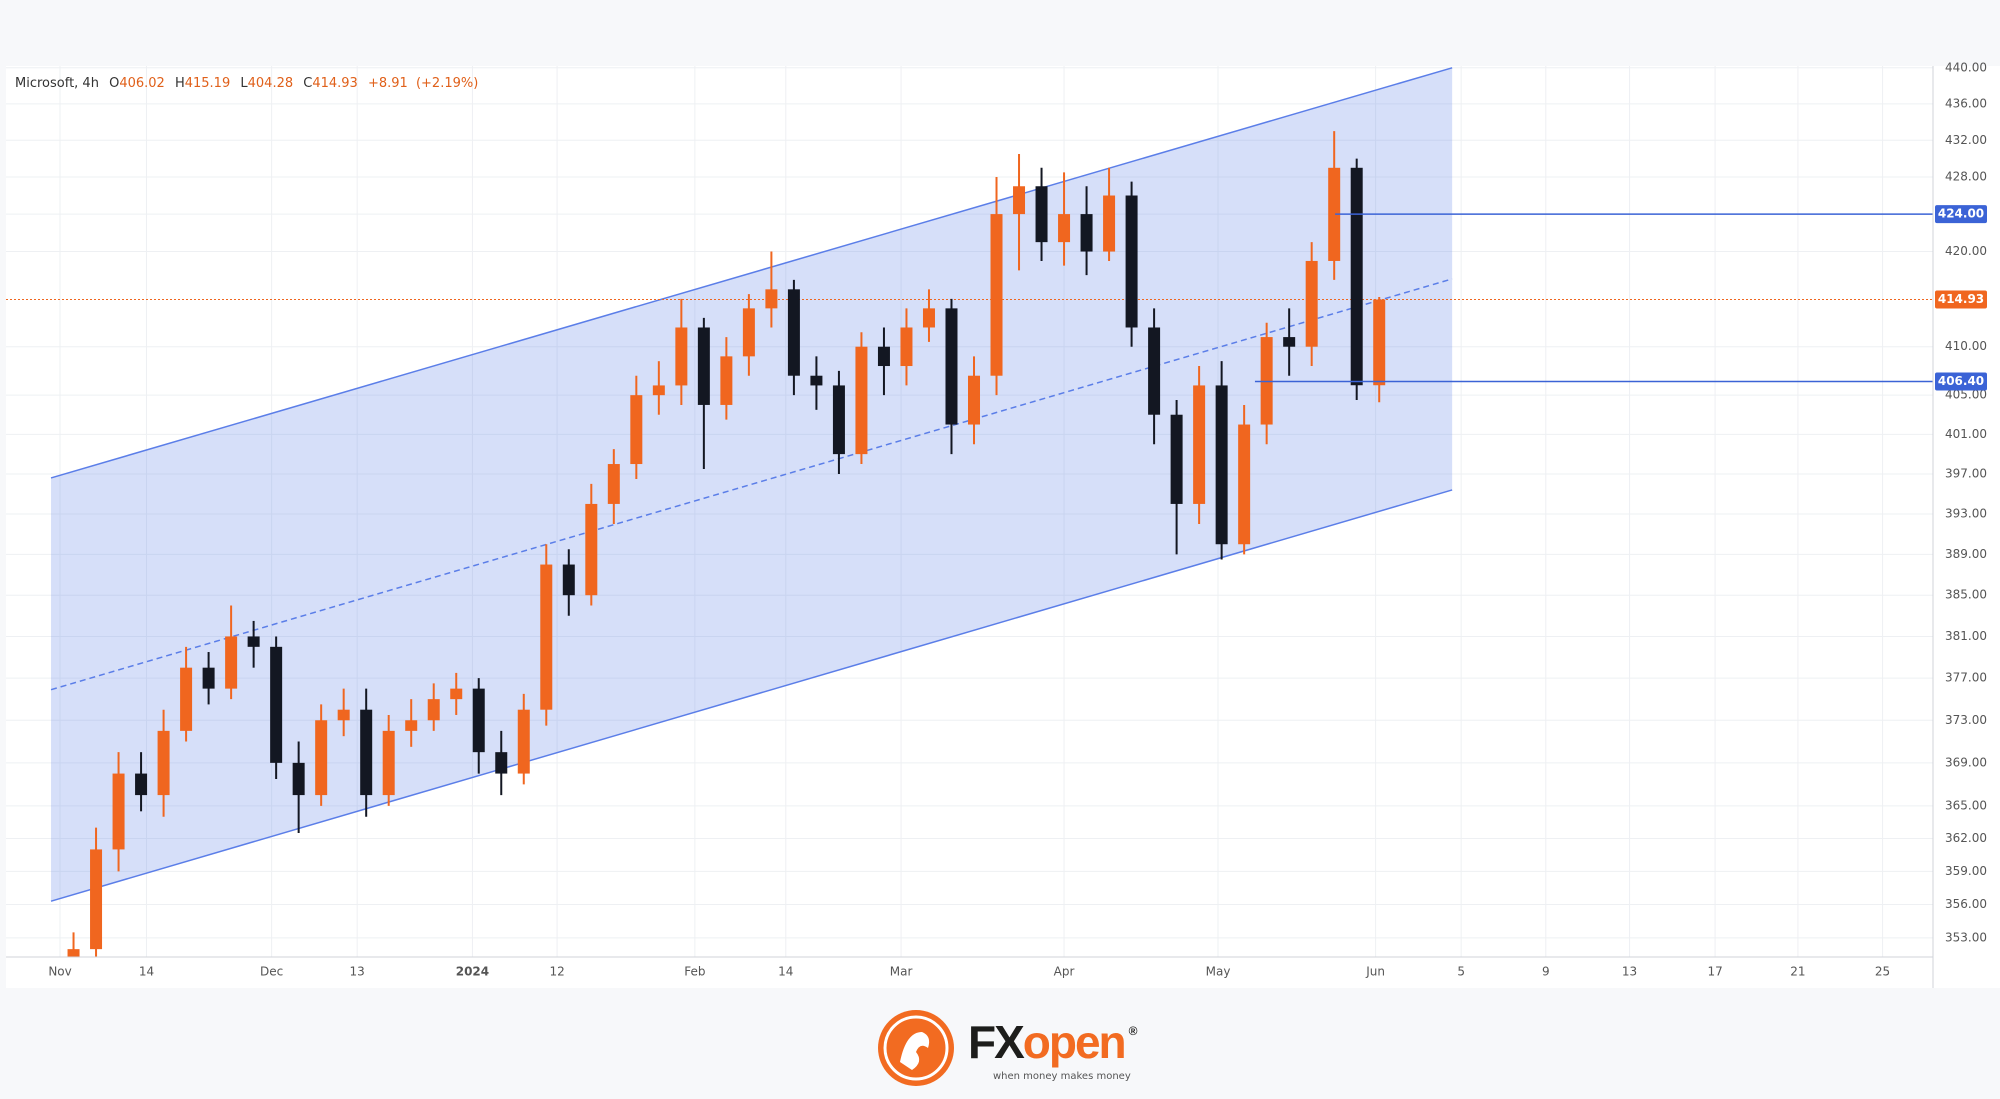  Describe the element at coordinates (180, 83) in the screenshot. I see `ohlc-label: H` at that location.